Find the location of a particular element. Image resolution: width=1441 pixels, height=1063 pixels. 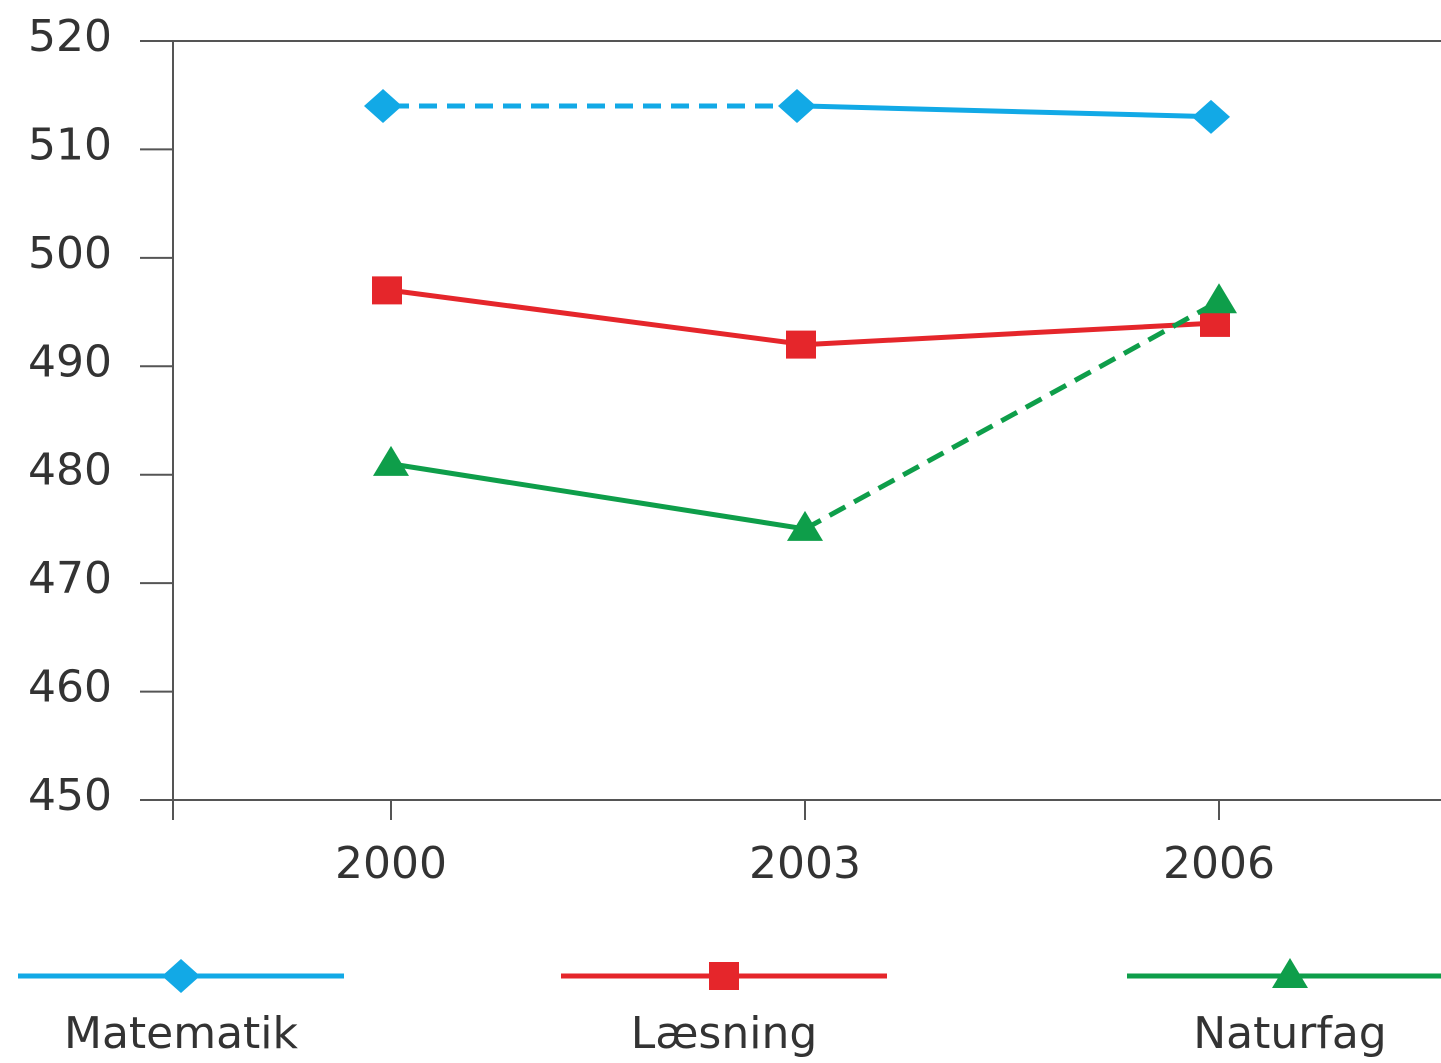

y-tick-label: 460 is located at coordinates (70, 687).